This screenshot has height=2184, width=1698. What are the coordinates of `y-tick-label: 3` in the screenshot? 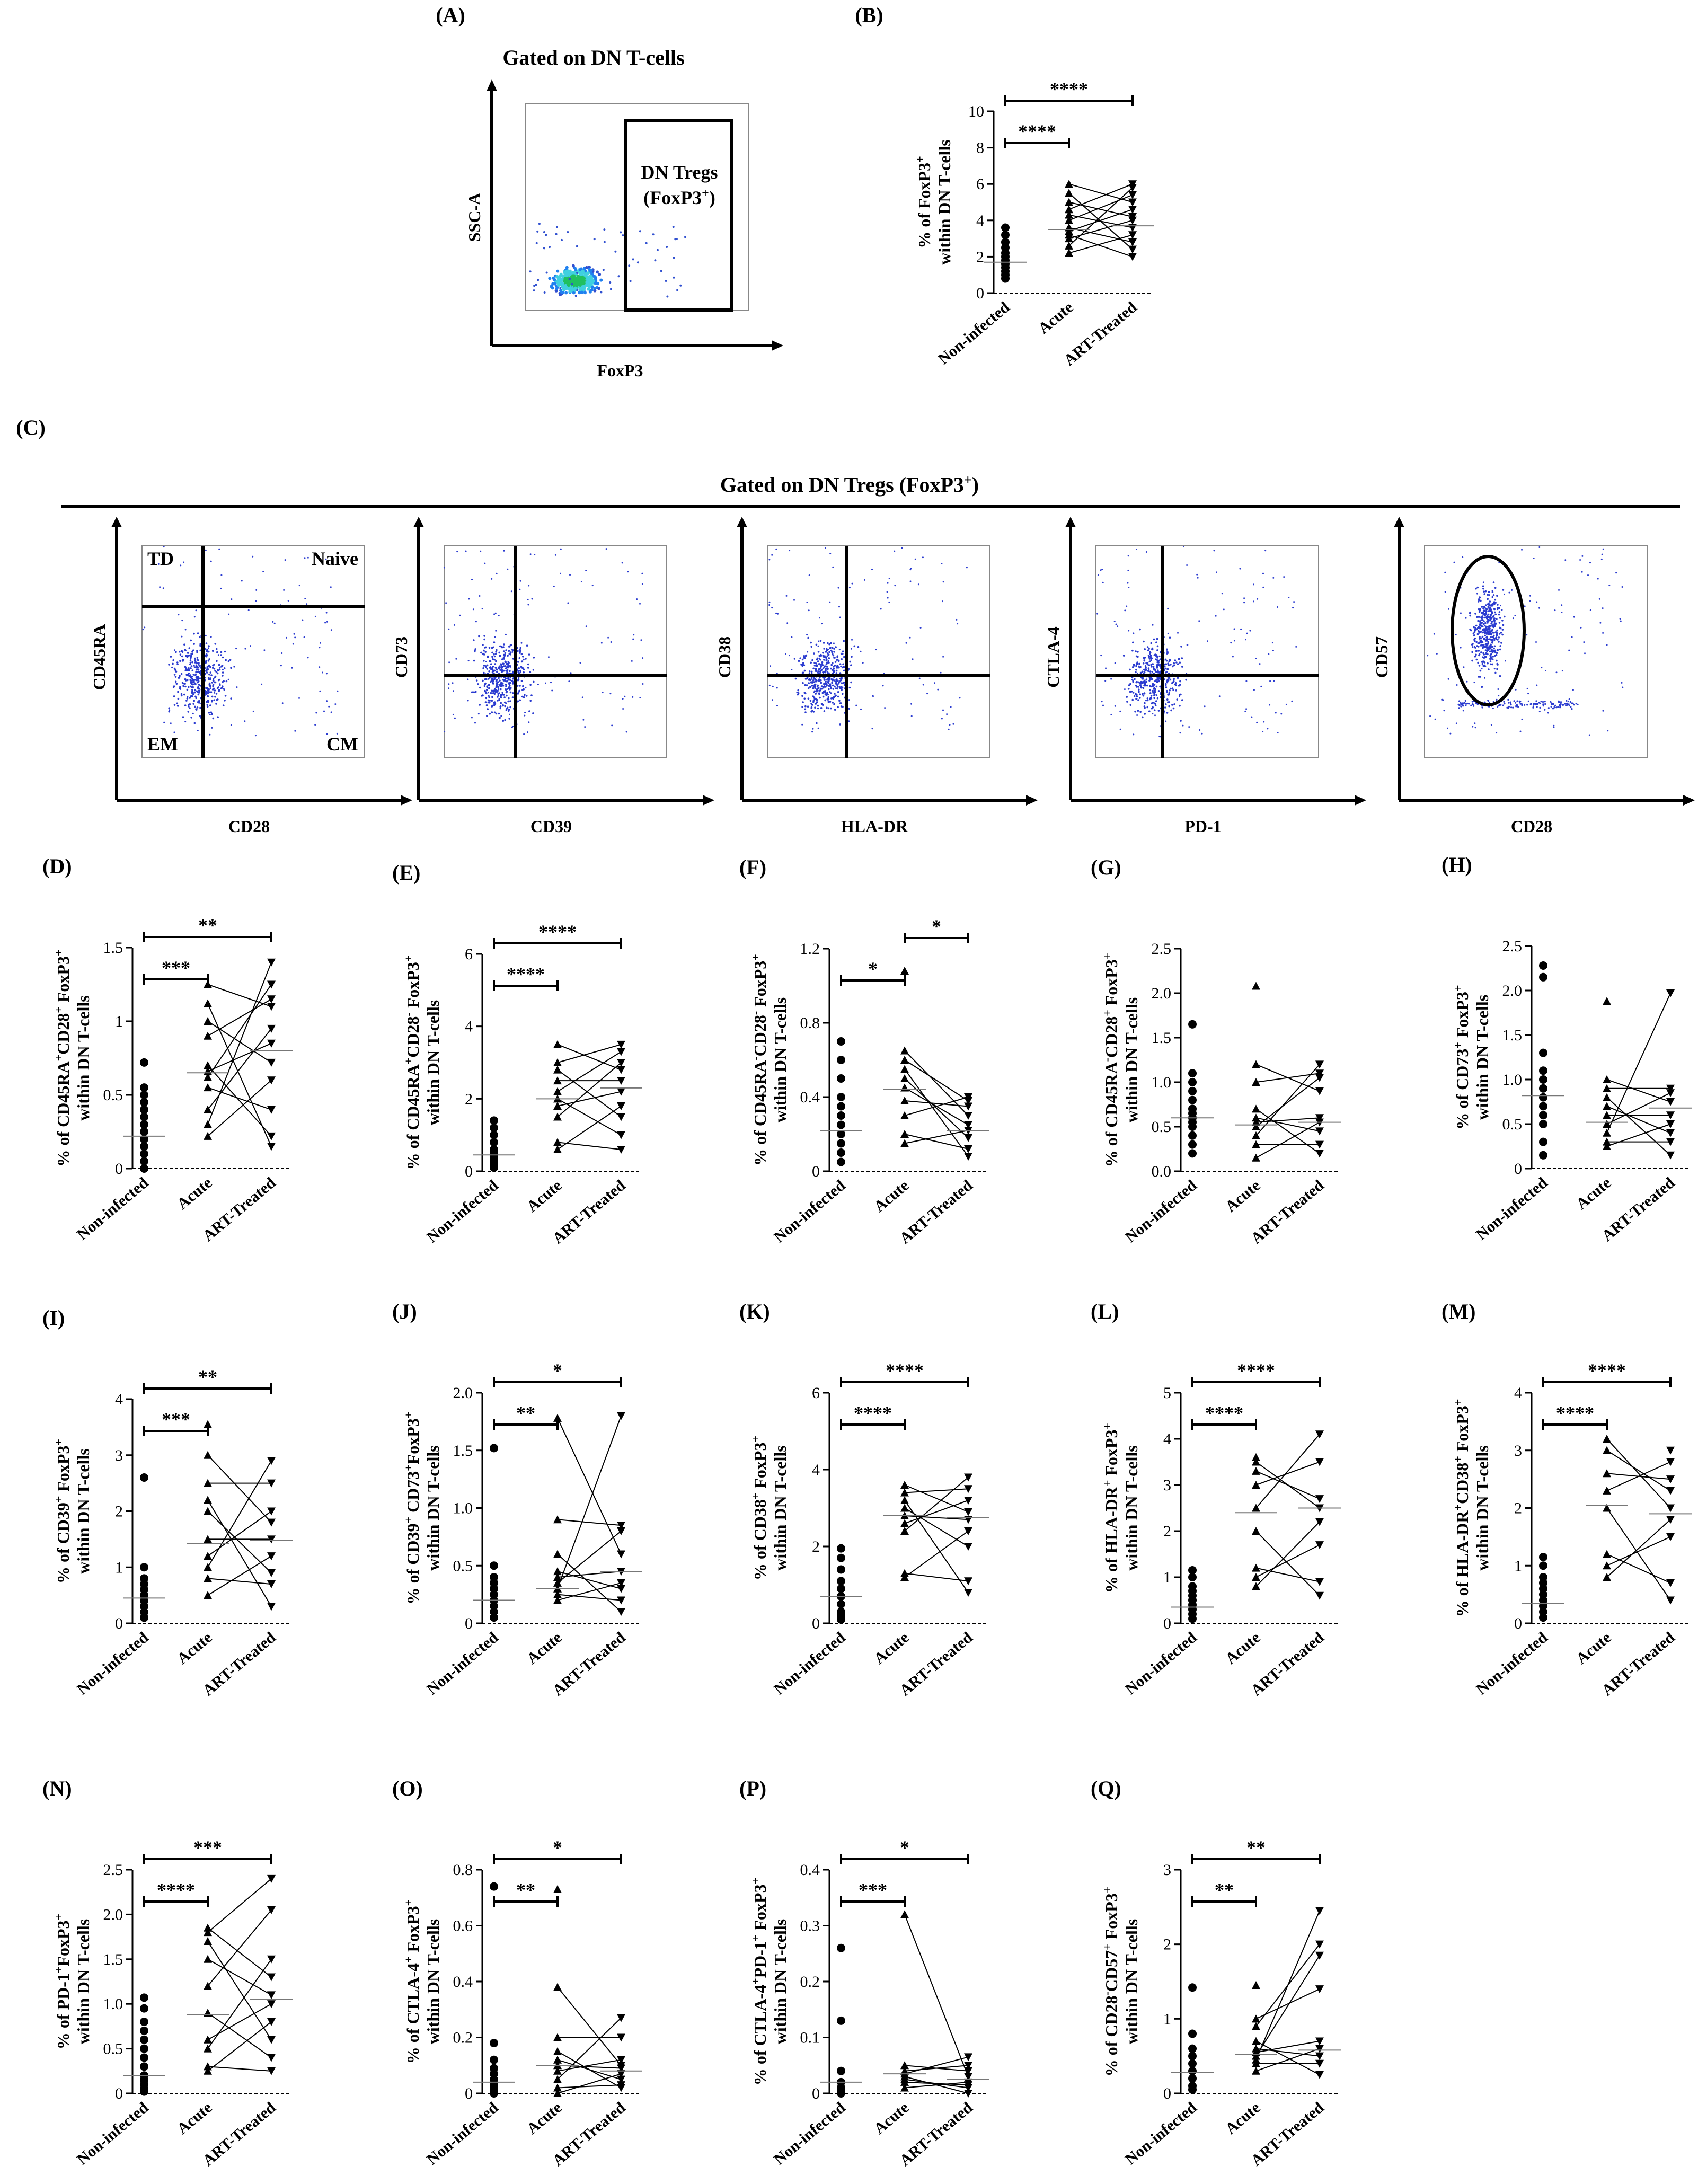 It's located at (1167, 1870).